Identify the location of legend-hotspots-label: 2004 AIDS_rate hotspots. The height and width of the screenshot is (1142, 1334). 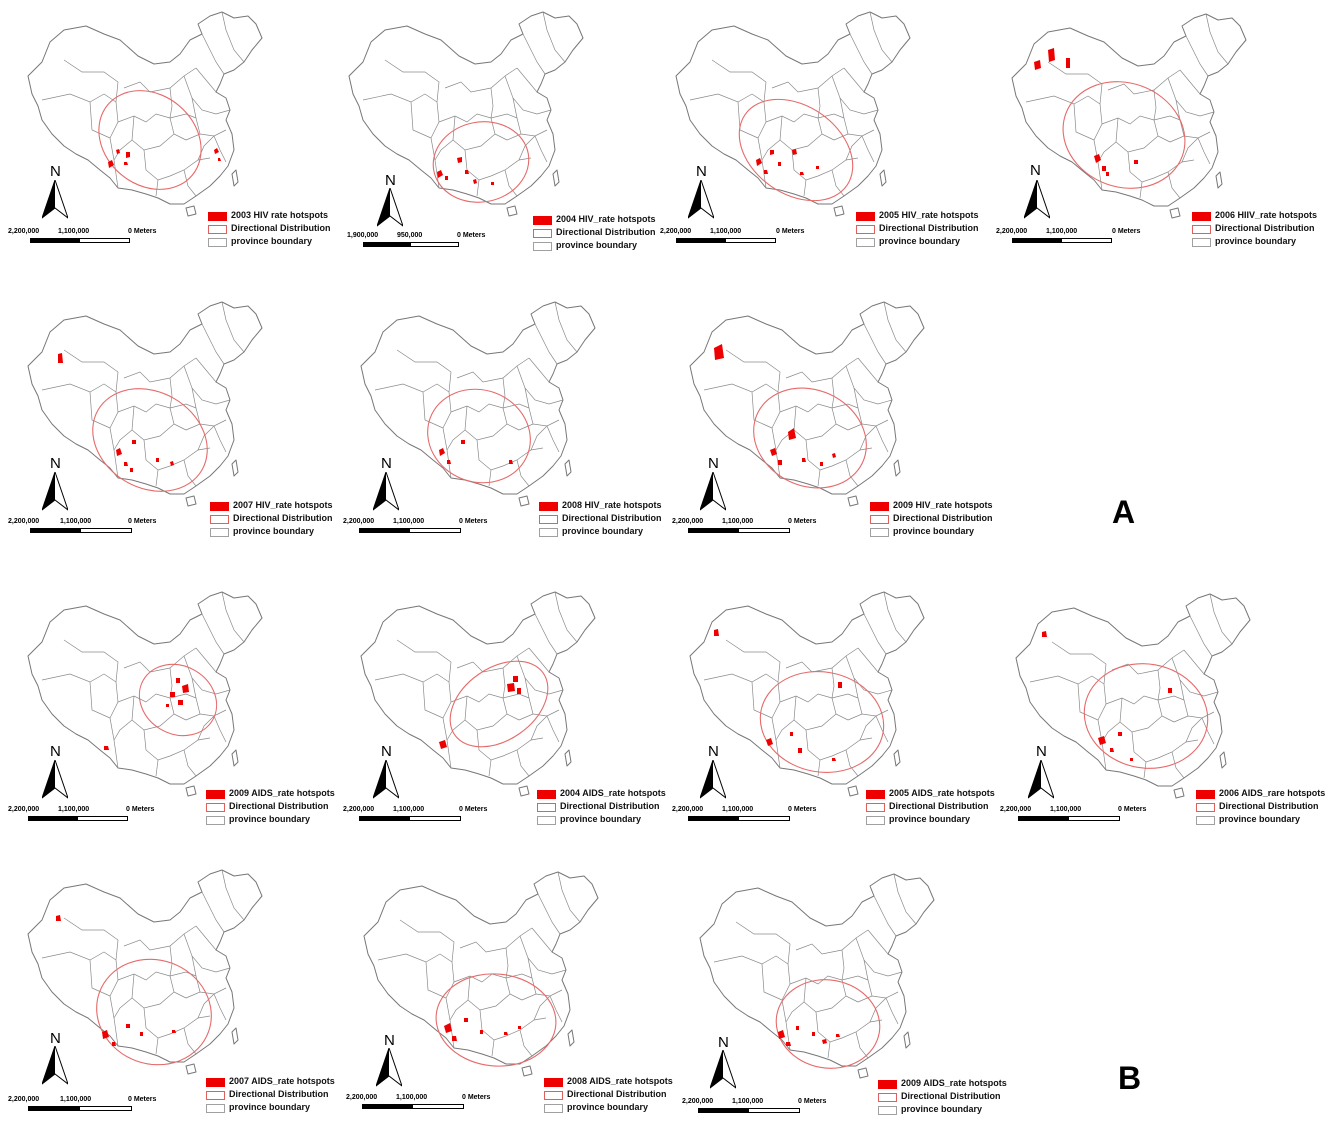
(613, 793).